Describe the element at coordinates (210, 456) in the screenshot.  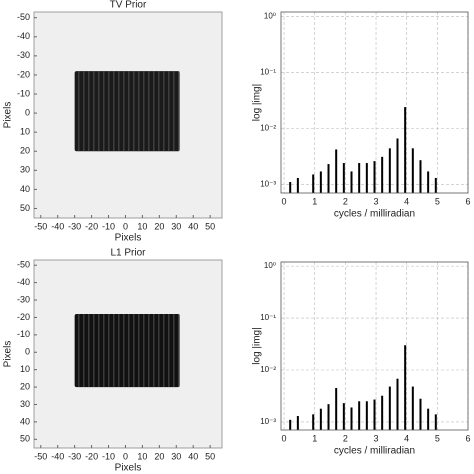
I see `x-tick-label: 50` at that location.